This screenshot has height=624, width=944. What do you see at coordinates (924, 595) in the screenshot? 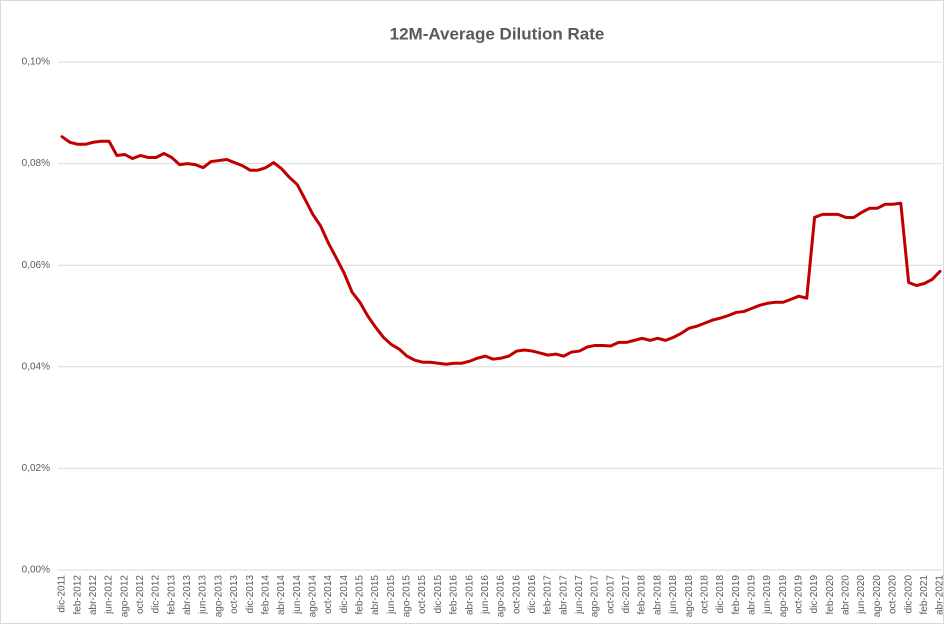
I see `x-tick-label: feb-2021` at bounding box center [924, 595].